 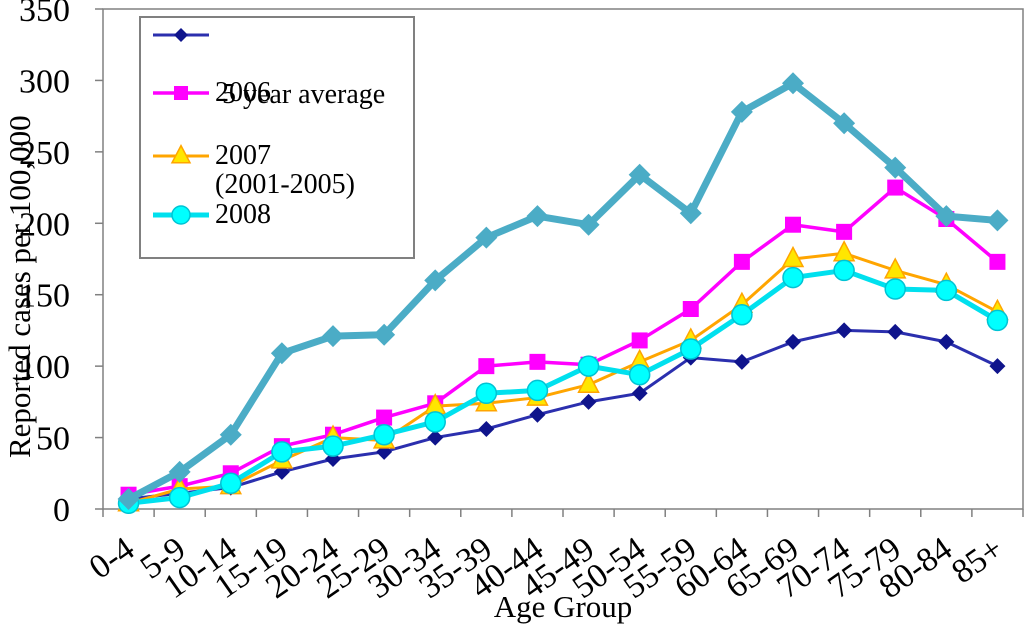 I want to click on y-axis-tick-label: 50, so click(x=53, y=439).